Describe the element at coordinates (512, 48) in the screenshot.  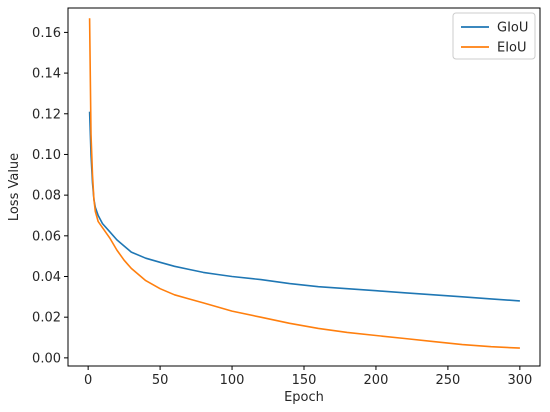
I see `legend-label-eiou: EIoU` at that location.